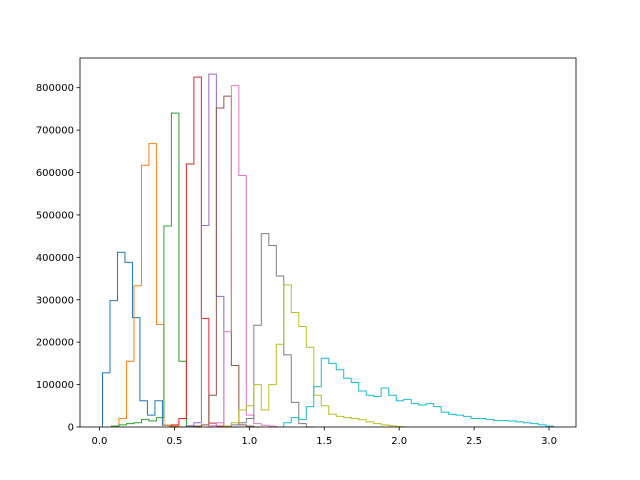  I want to click on y-tick-label: 400000, so click(55, 258).